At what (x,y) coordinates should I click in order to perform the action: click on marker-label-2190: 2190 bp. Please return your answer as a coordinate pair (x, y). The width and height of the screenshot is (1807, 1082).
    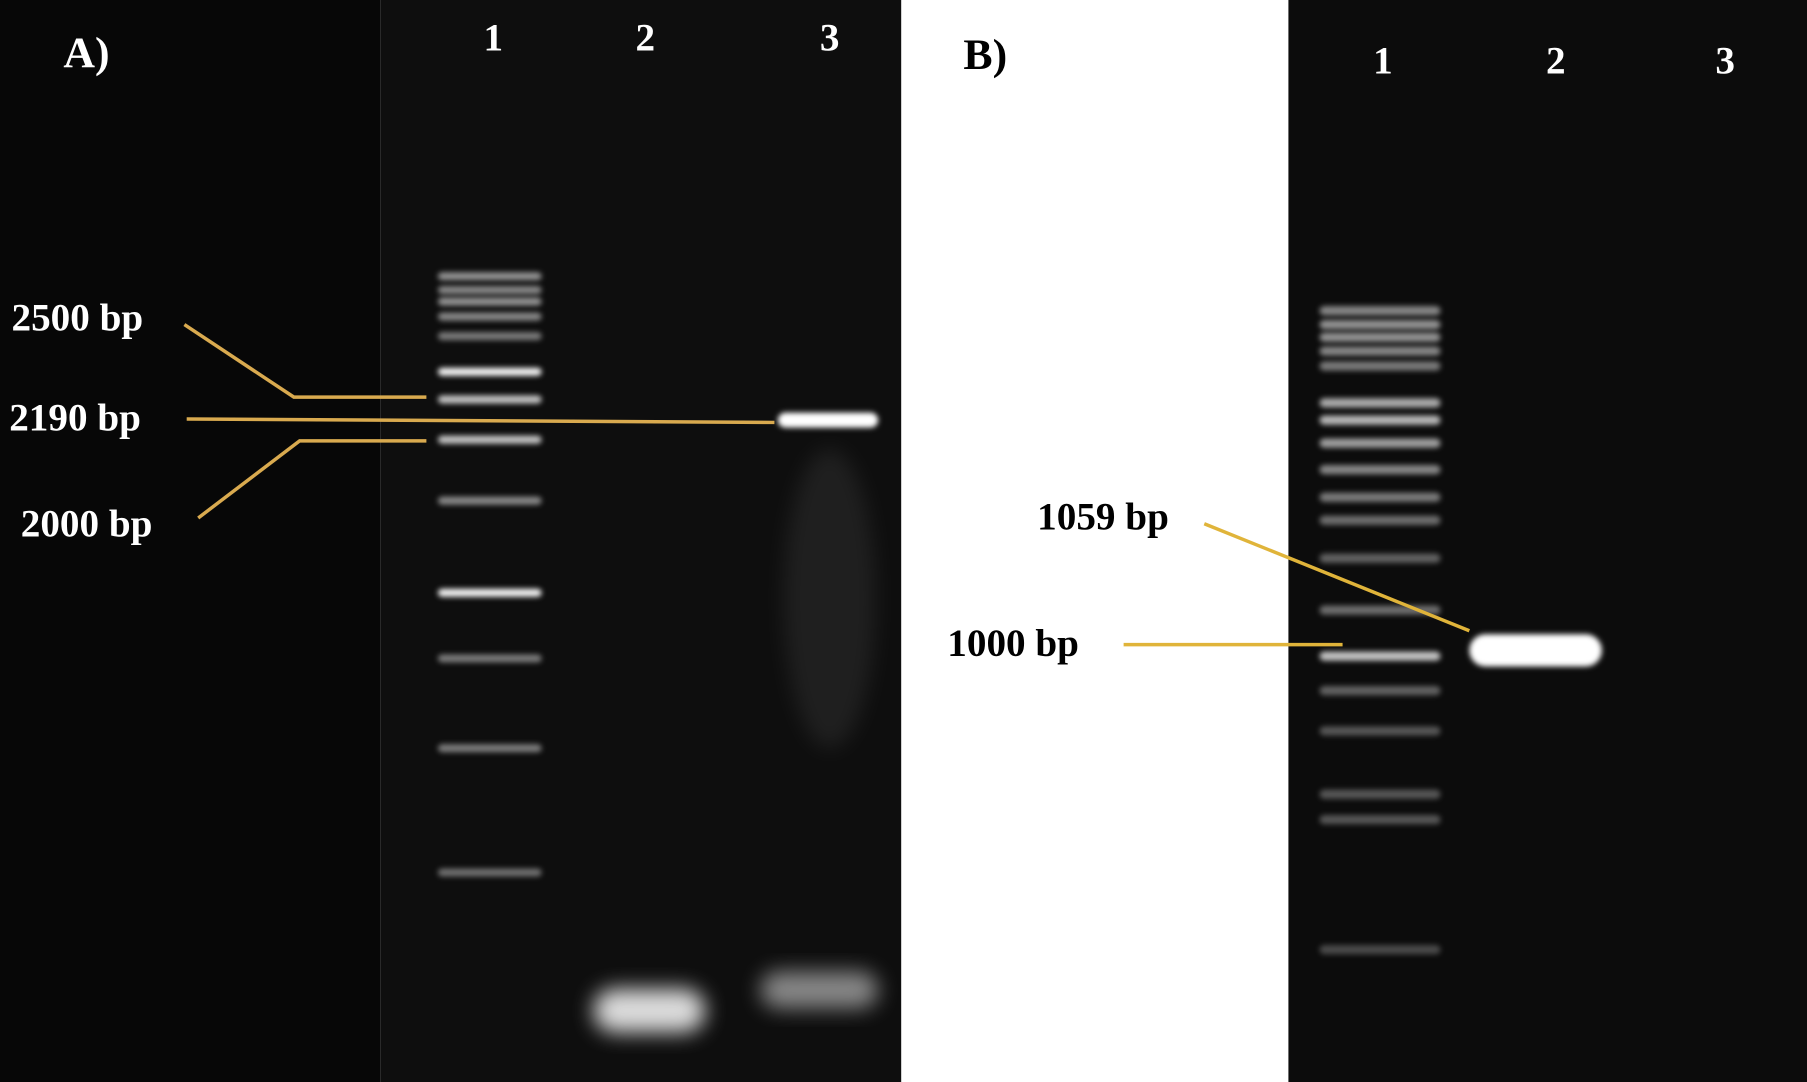
    Looking at the image, I should click on (75, 418).